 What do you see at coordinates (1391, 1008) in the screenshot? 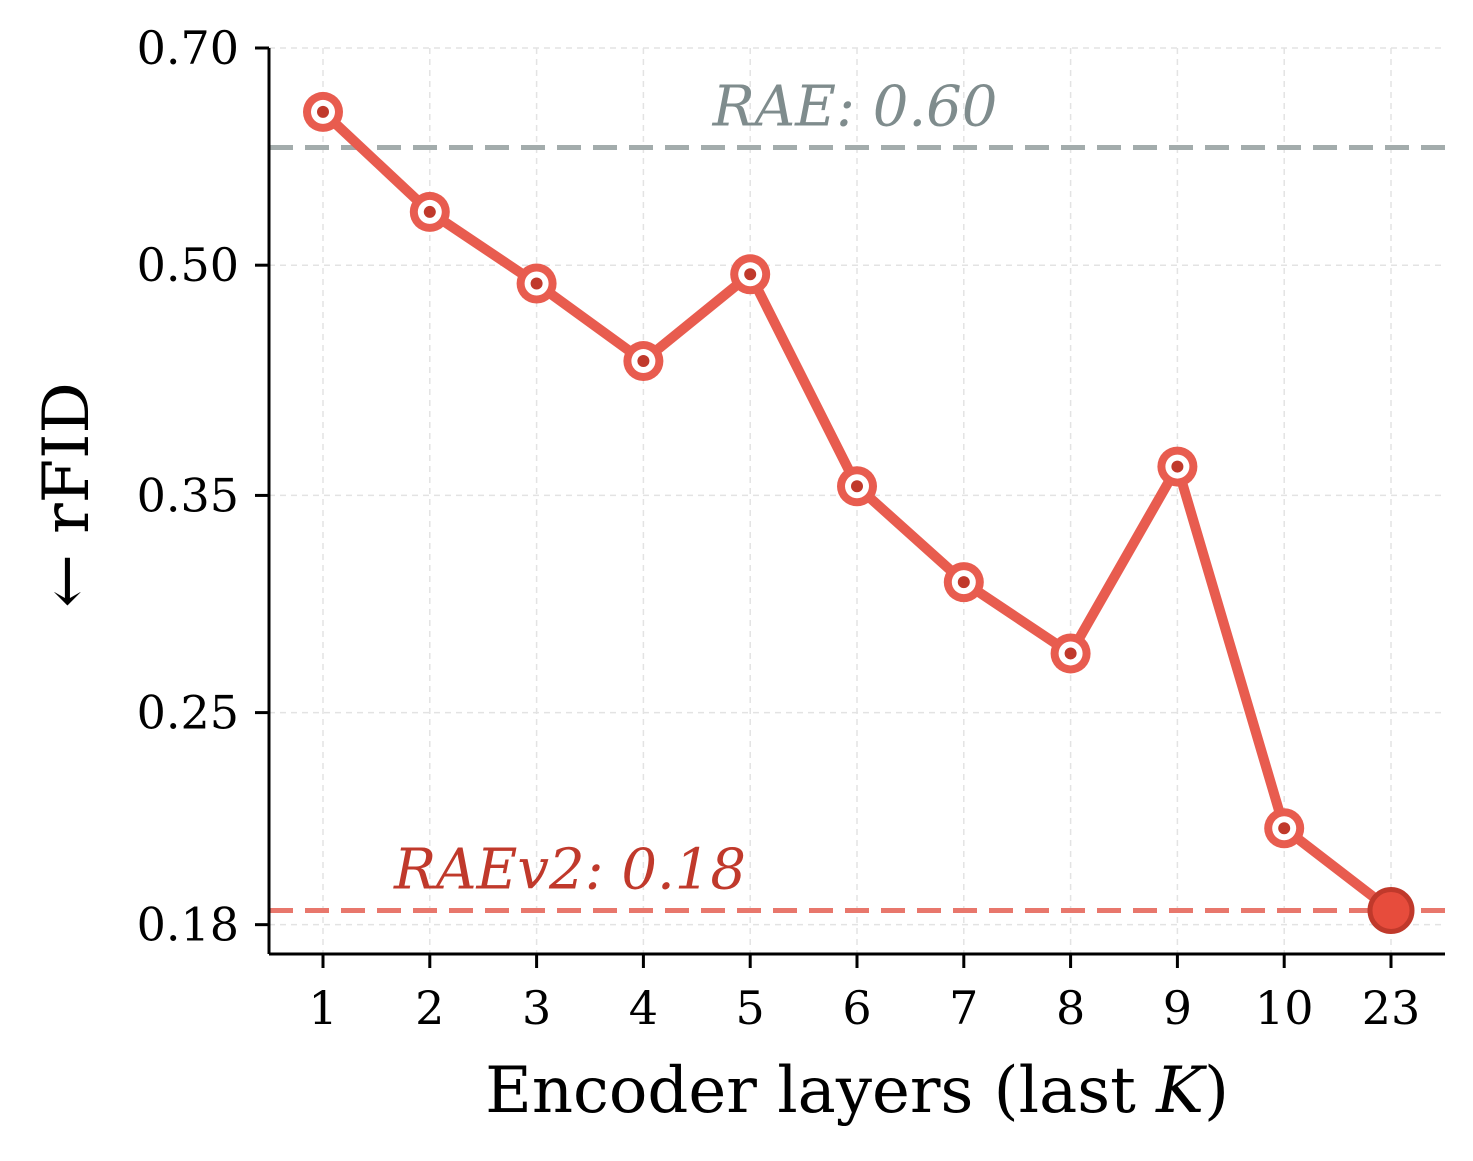
I see `x-tick-label: 23` at bounding box center [1391, 1008].